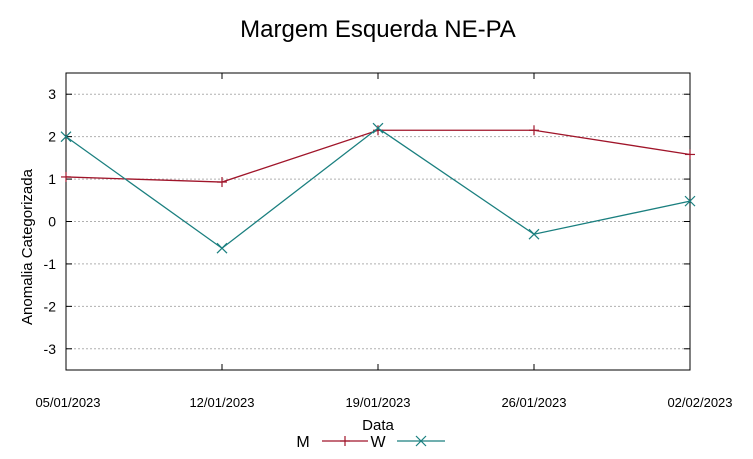 The height and width of the screenshot is (459, 753). What do you see at coordinates (699, 402) in the screenshot?
I see `x-tick-label: 02/02/2023` at bounding box center [699, 402].